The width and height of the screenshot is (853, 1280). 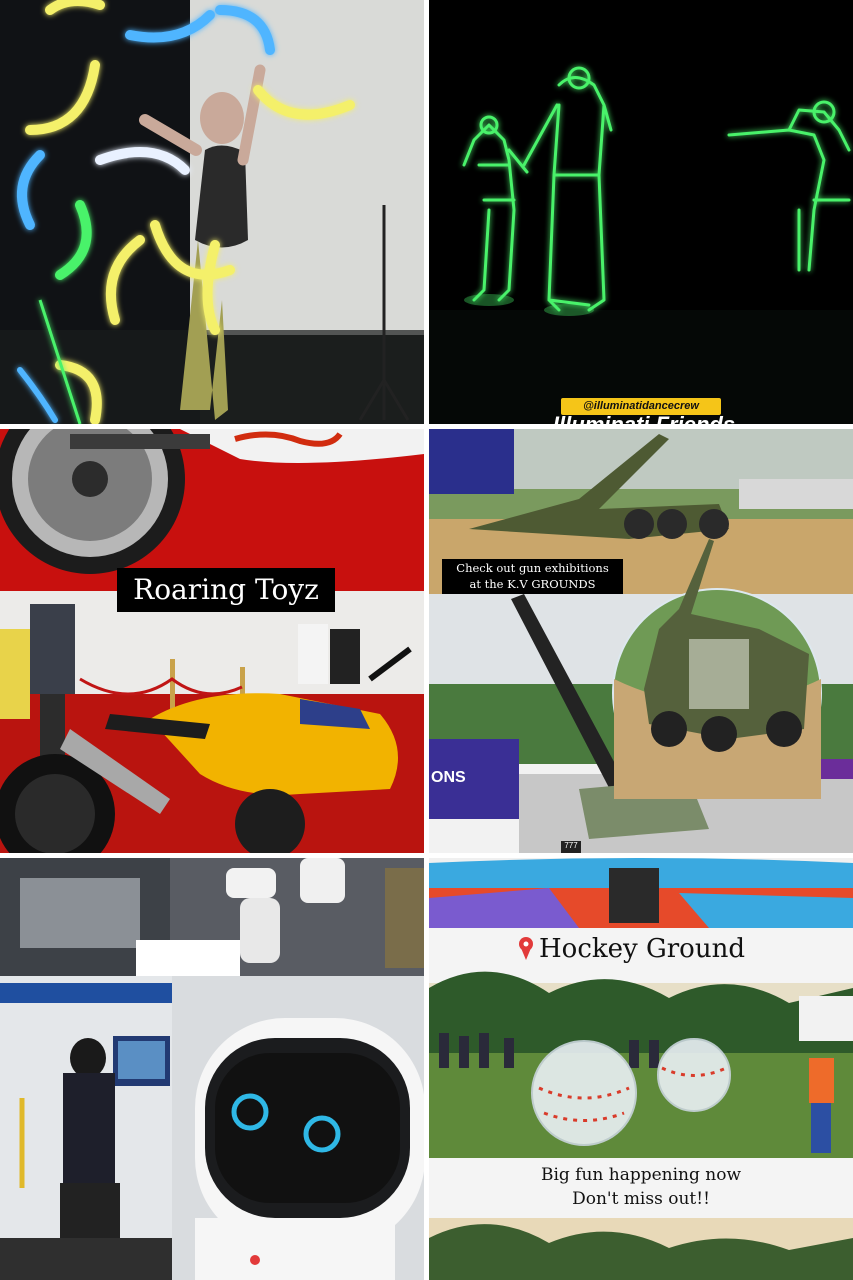 I want to click on zorb-caption-line2: Don't miss out!!, so click(x=641, y=1199).